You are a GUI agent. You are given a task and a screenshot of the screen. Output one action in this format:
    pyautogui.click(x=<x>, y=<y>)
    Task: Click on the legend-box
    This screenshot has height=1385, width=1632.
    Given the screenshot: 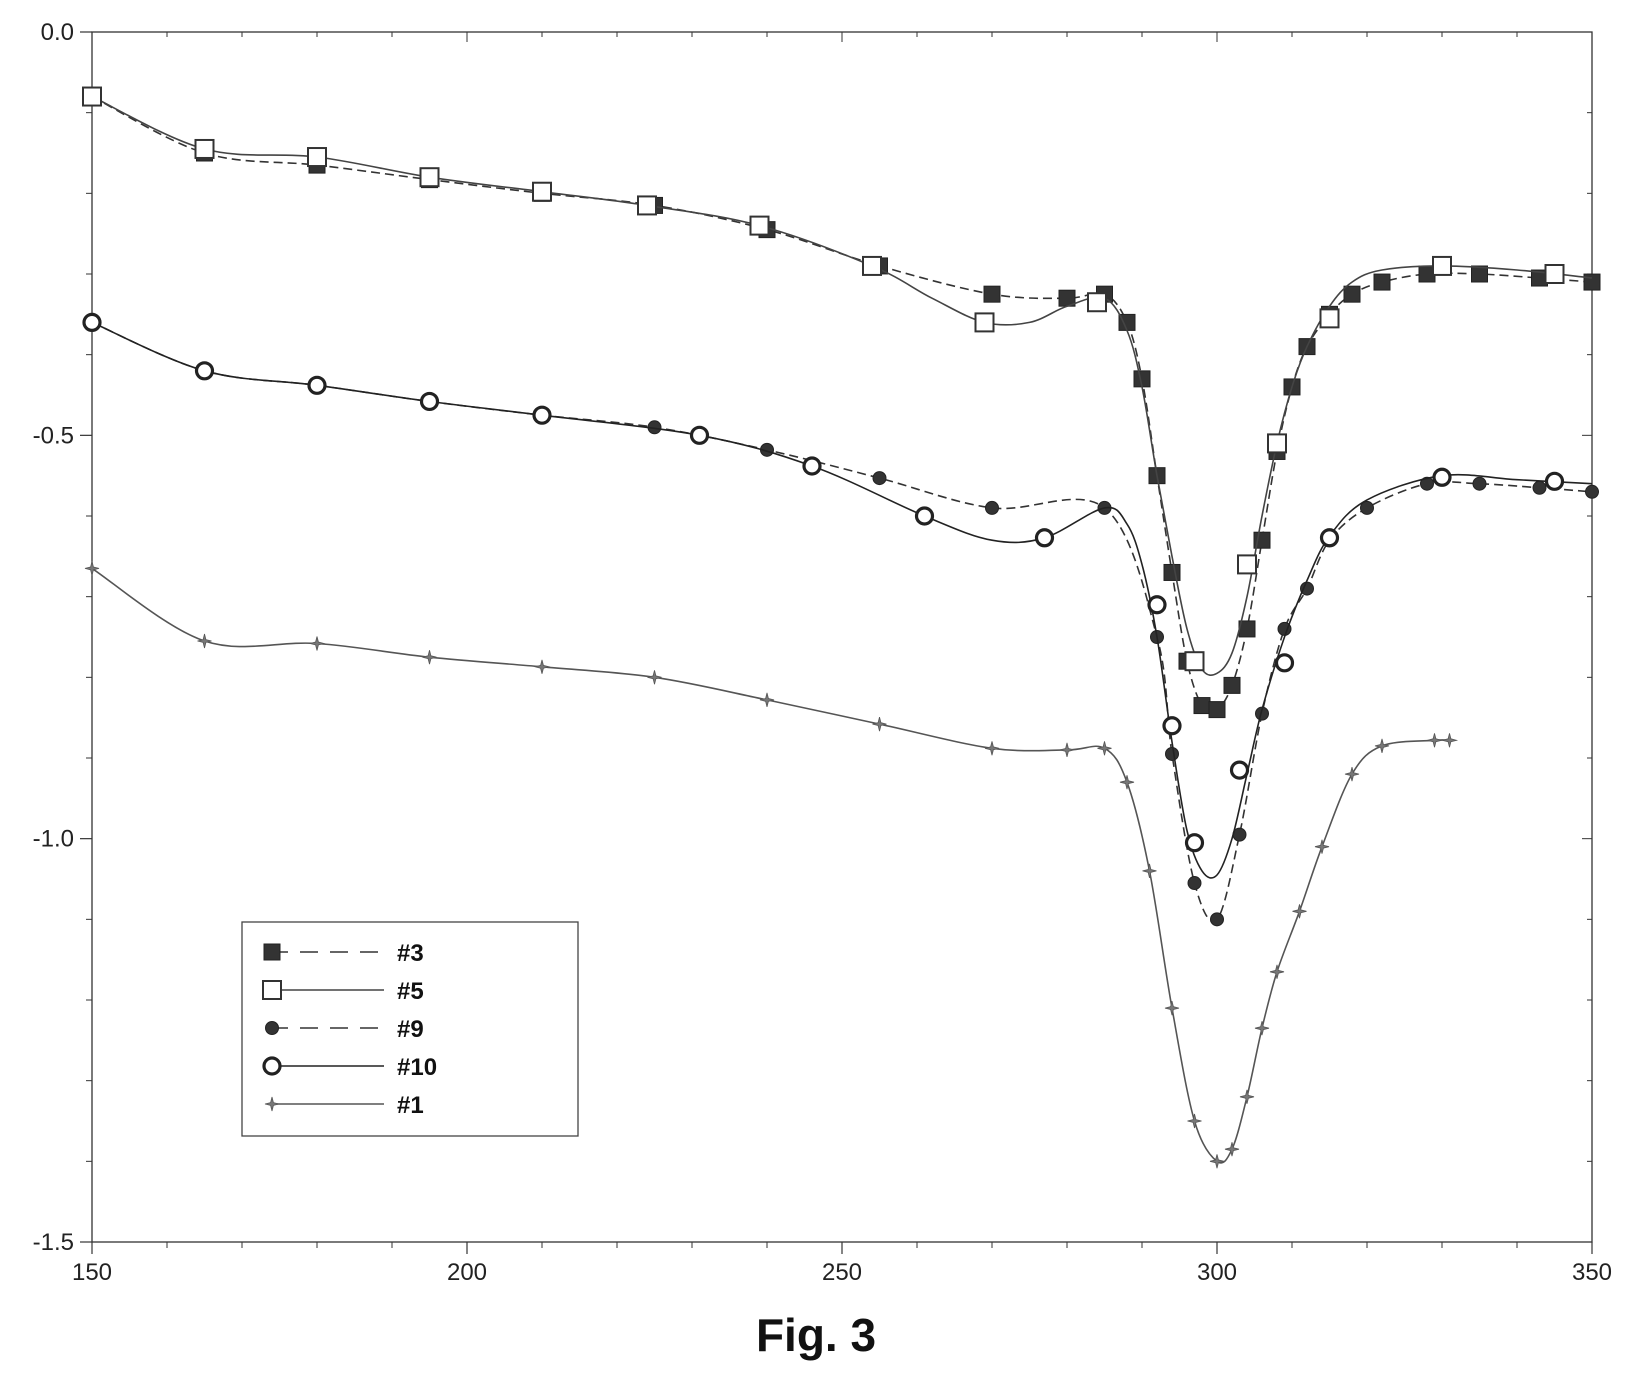 What is the action you would take?
    pyautogui.click(x=410, y=1029)
    